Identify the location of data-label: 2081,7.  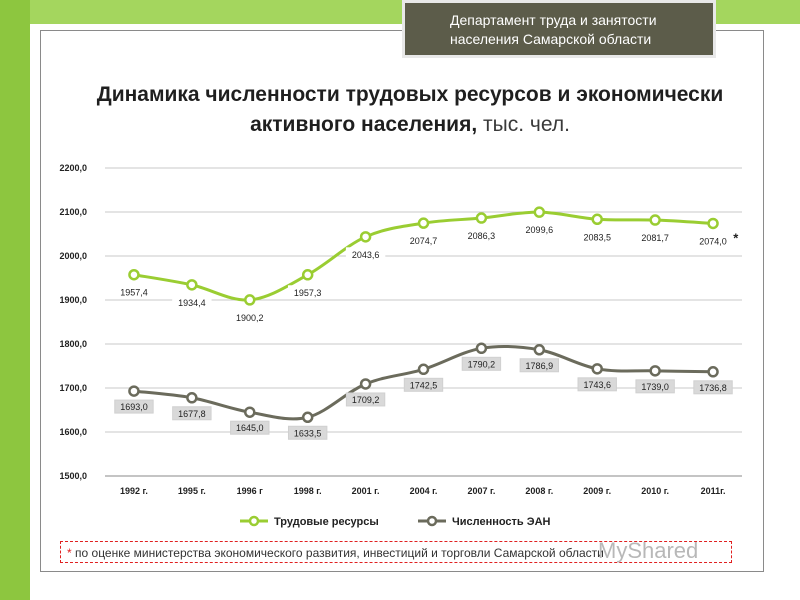
(655, 238).